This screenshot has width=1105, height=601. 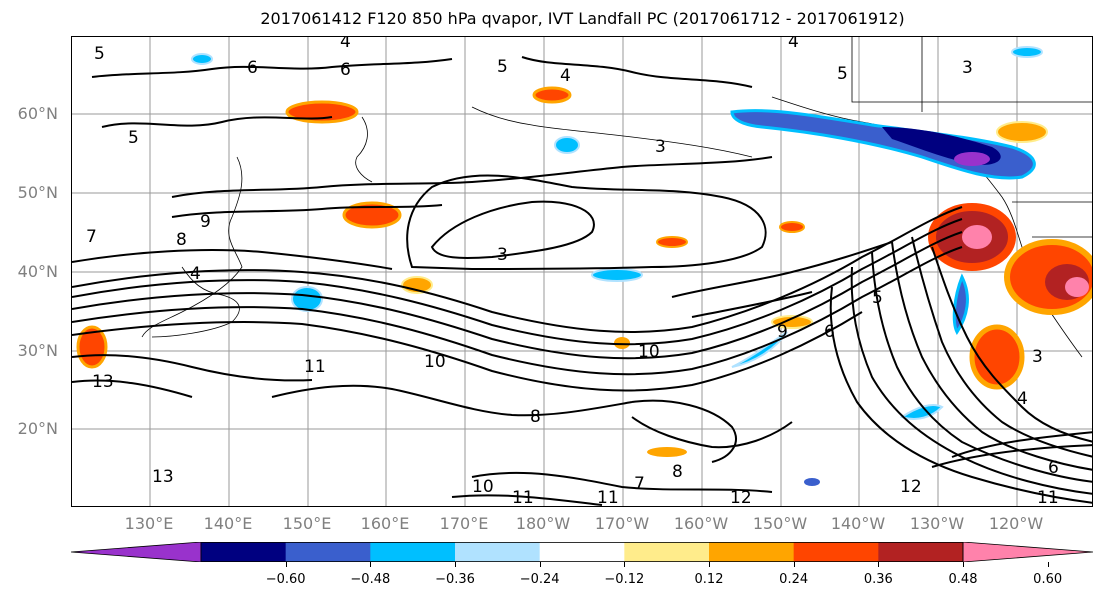 I want to click on colorbar-over-triangle, so click(x=1028, y=552).